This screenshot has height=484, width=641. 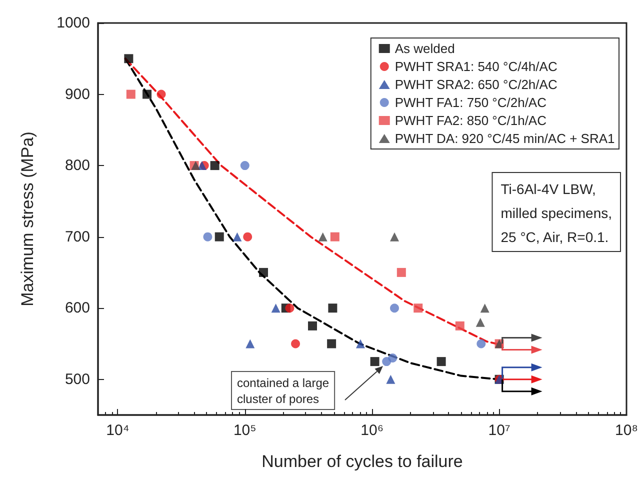 What do you see at coordinates (118, 430) in the screenshot?
I see `x-tick-label: 10⁴` at bounding box center [118, 430].